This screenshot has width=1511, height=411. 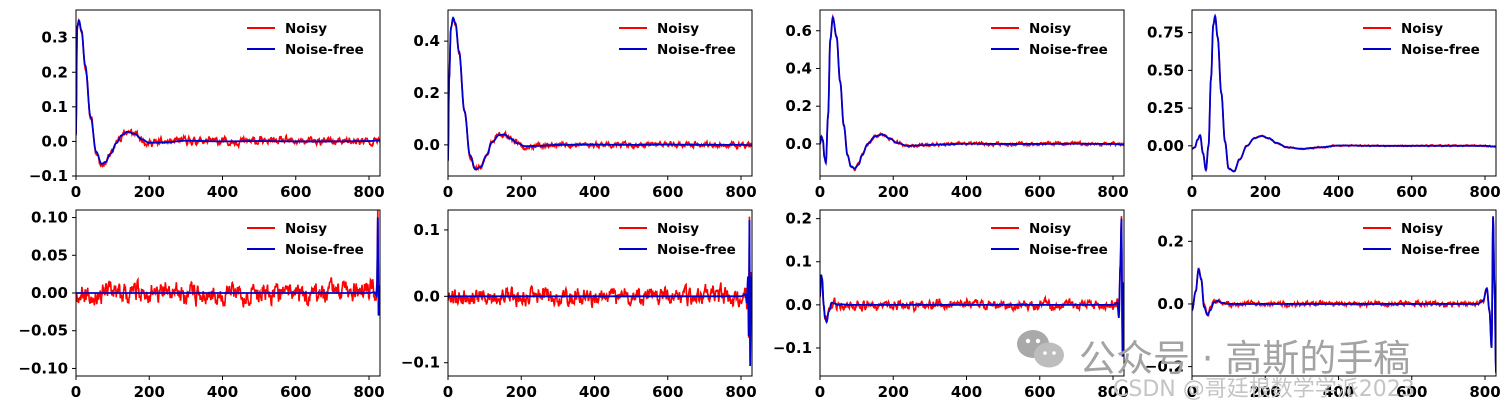 I want to click on wechat-logo-icon, so click(x=1040, y=349).